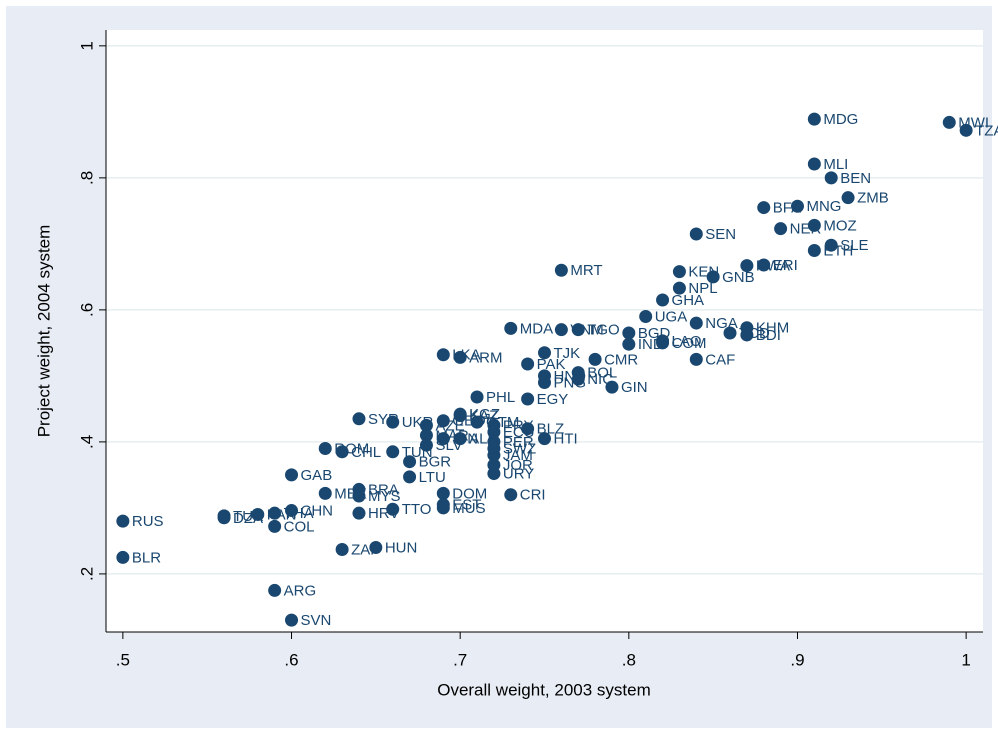 The width and height of the screenshot is (998, 734). What do you see at coordinates (401, 547) in the screenshot?
I see `point-label: HUN` at bounding box center [401, 547].